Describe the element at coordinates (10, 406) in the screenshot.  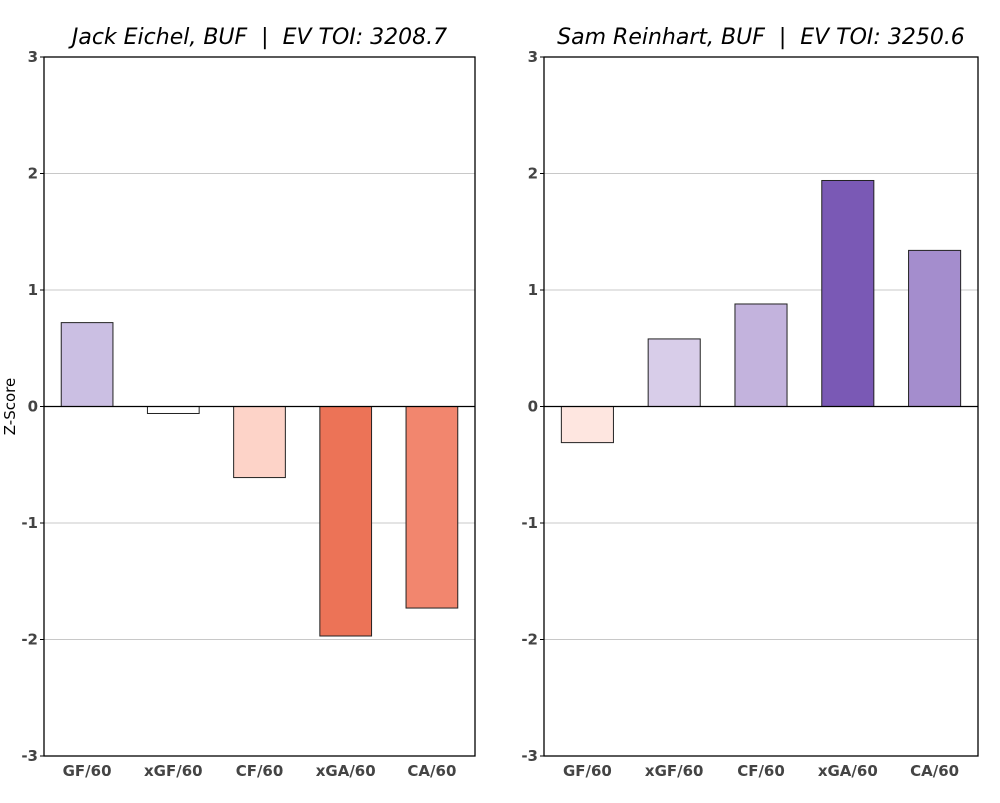
I see `y-axis-label: Z-Score` at that location.